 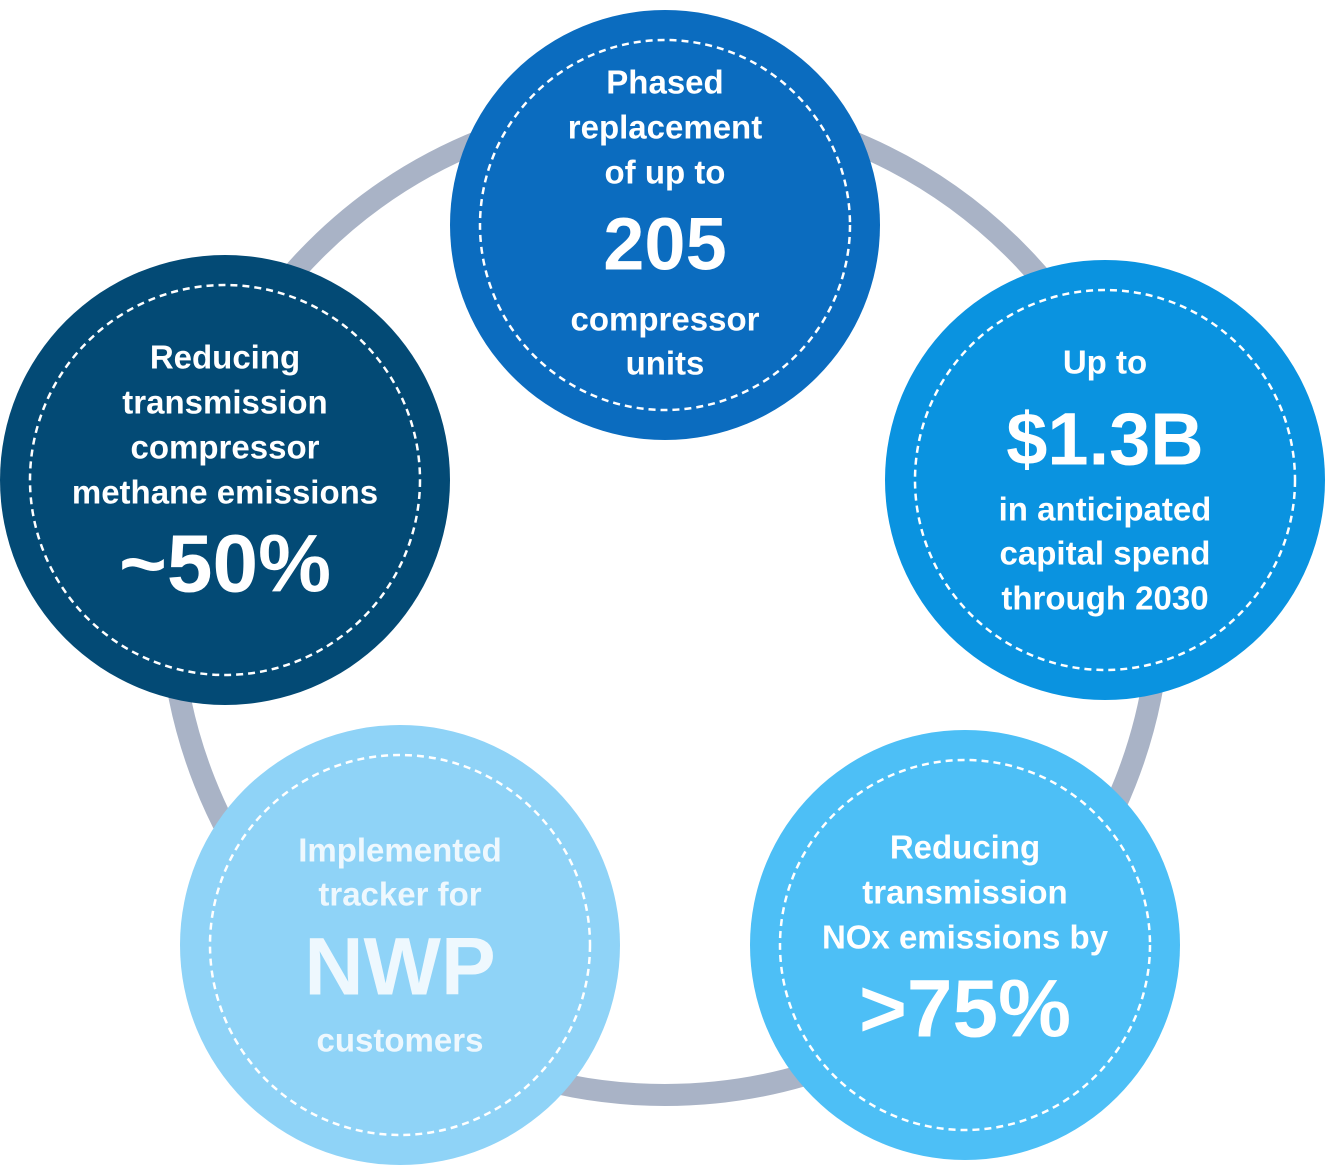 I want to click on node-text: through 2030, so click(x=1104, y=598).